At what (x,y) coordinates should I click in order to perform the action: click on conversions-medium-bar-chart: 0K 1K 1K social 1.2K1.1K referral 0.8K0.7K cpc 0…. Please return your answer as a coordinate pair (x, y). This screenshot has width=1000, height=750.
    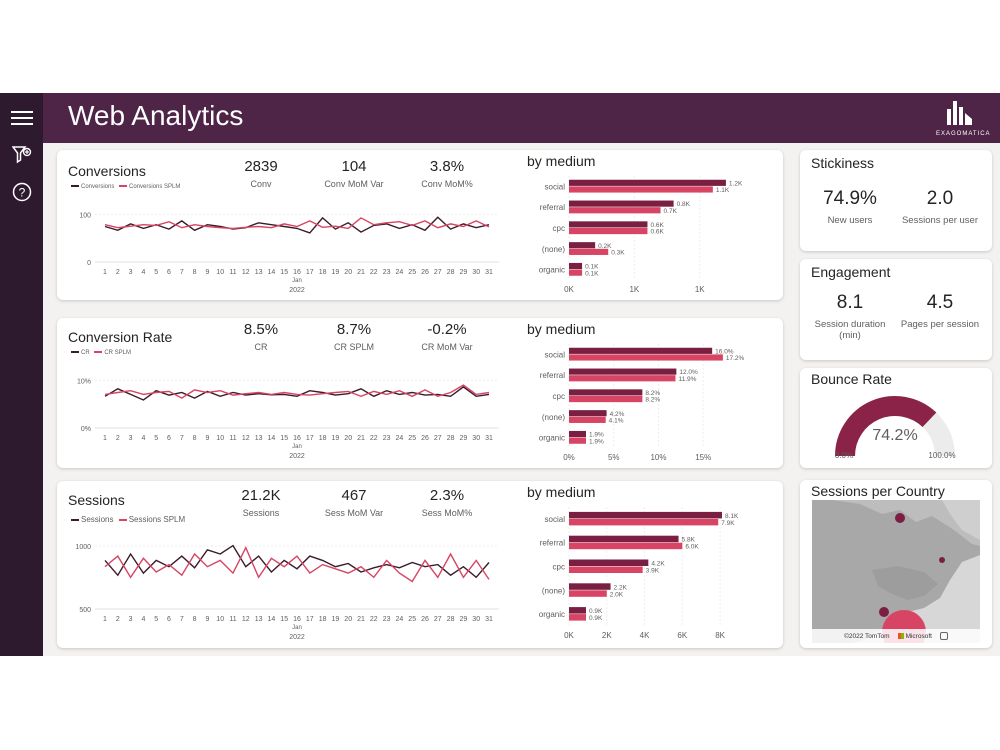
    Looking at the image, I should click on (641, 235).